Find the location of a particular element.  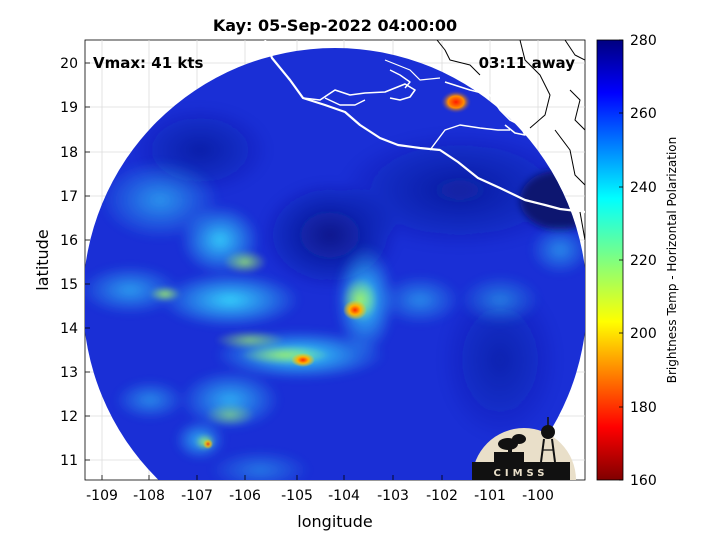

y-tick-label: 16 is located at coordinates (69, 241).